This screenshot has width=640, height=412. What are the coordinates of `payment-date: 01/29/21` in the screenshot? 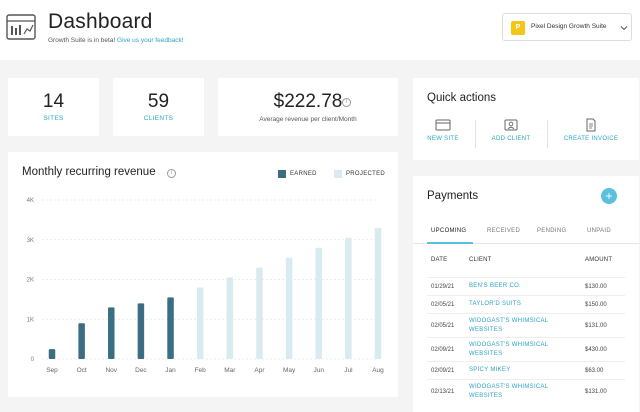 It's located at (443, 287).